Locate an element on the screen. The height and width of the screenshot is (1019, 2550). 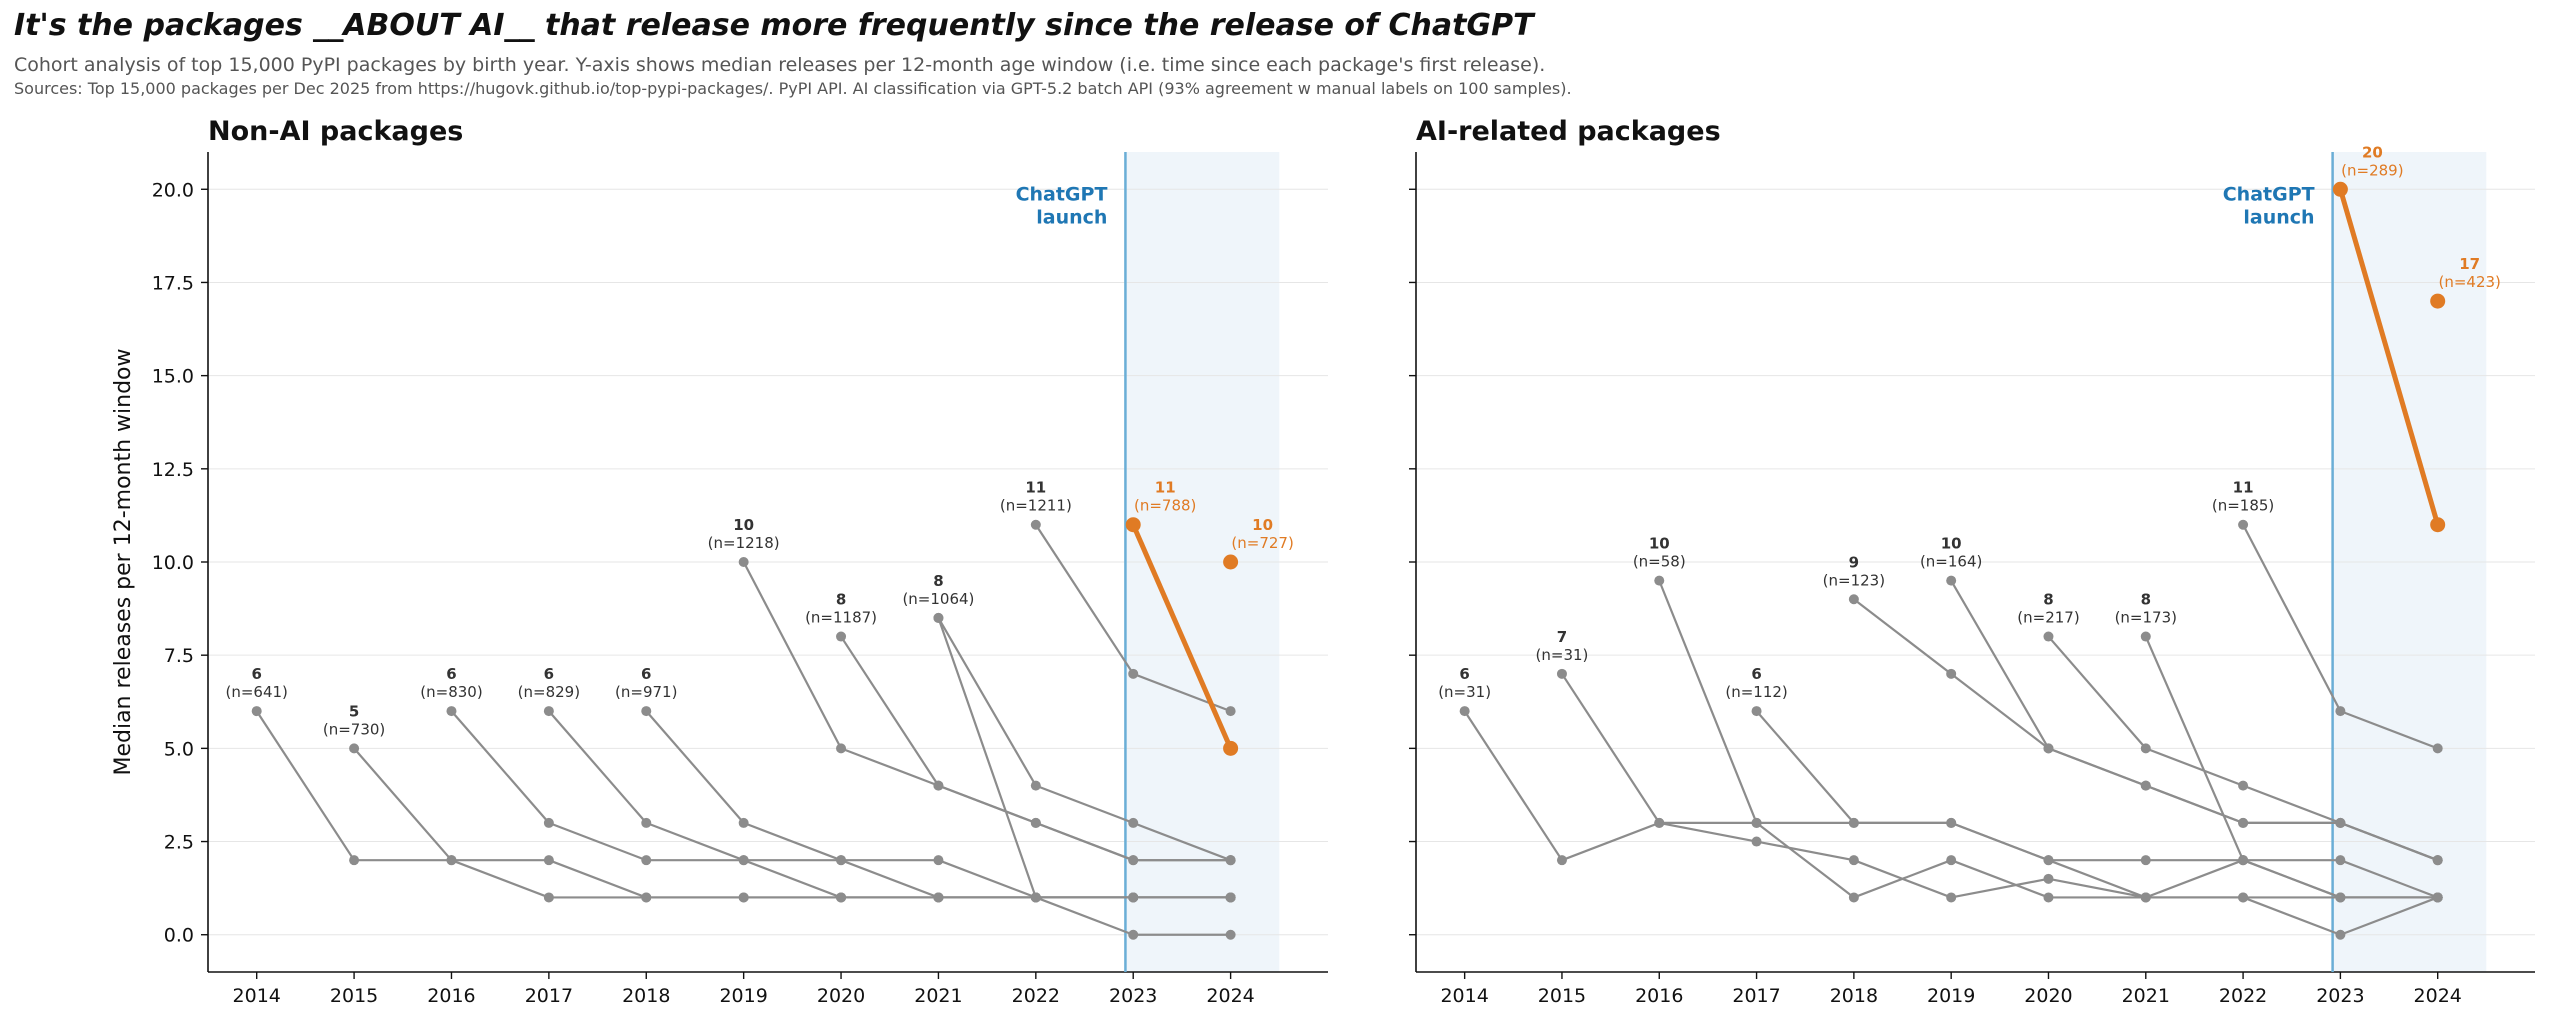
cohort-start-n-2017: (n=829) is located at coordinates (549, 692).